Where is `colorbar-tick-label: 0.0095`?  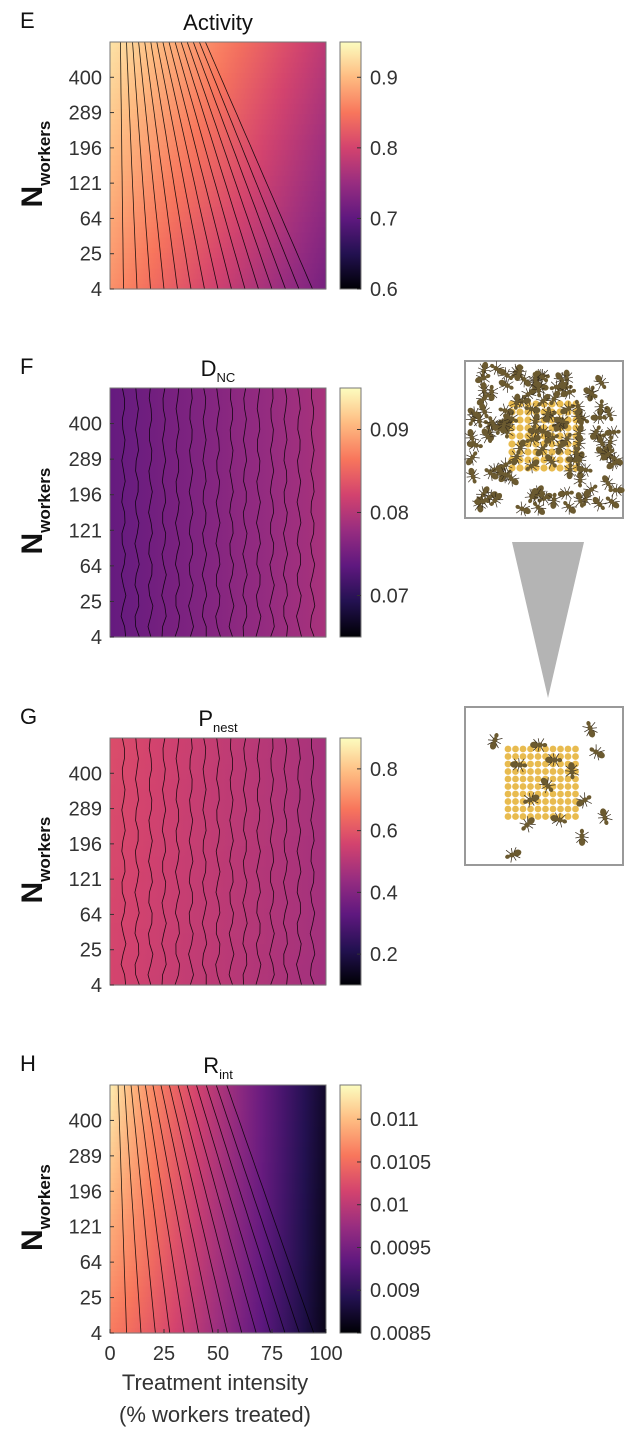 colorbar-tick-label: 0.0095 is located at coordinates (400, 1248).